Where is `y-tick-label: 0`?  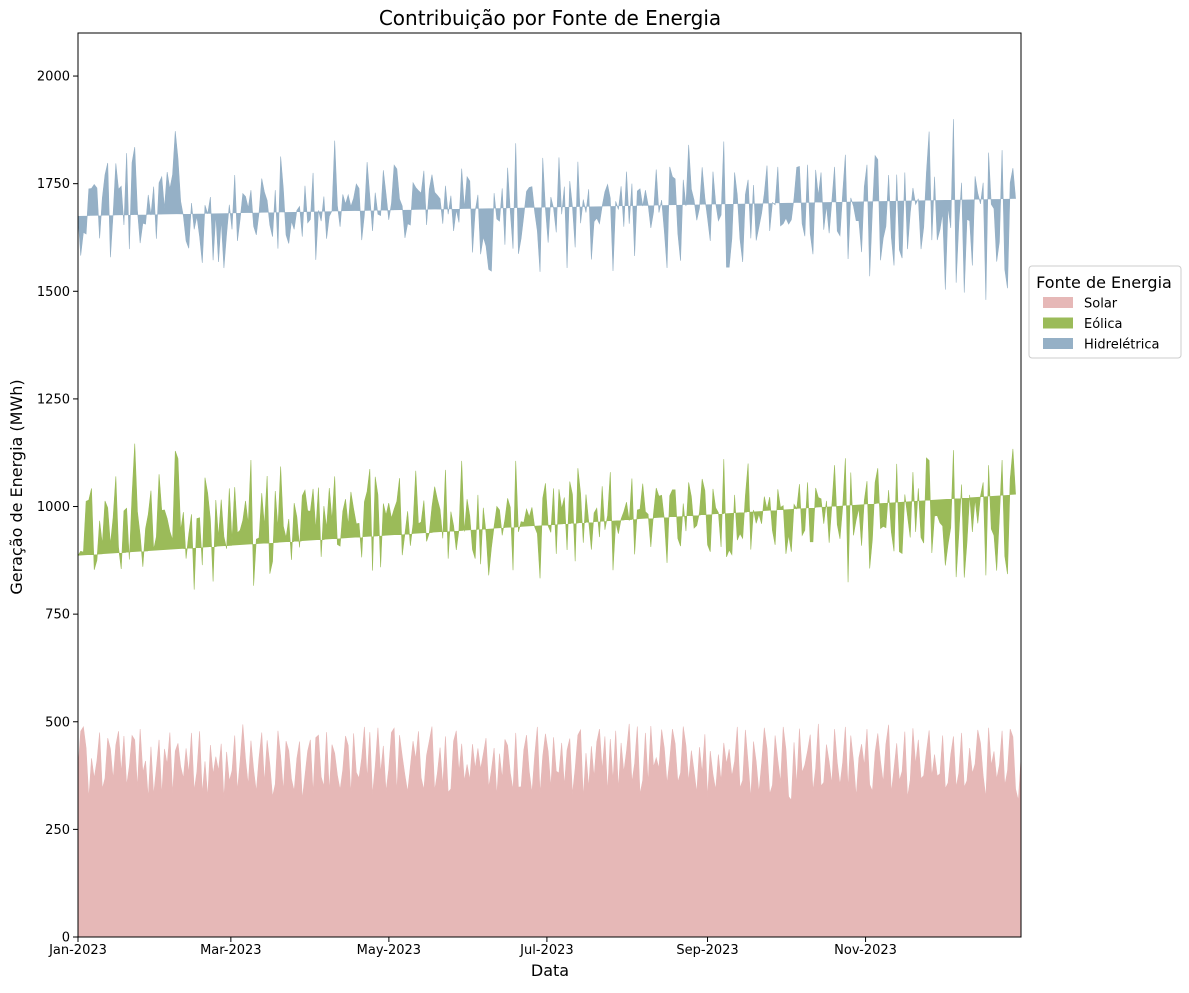 y-tick-label: 0 is located at coordinates (66, 938).